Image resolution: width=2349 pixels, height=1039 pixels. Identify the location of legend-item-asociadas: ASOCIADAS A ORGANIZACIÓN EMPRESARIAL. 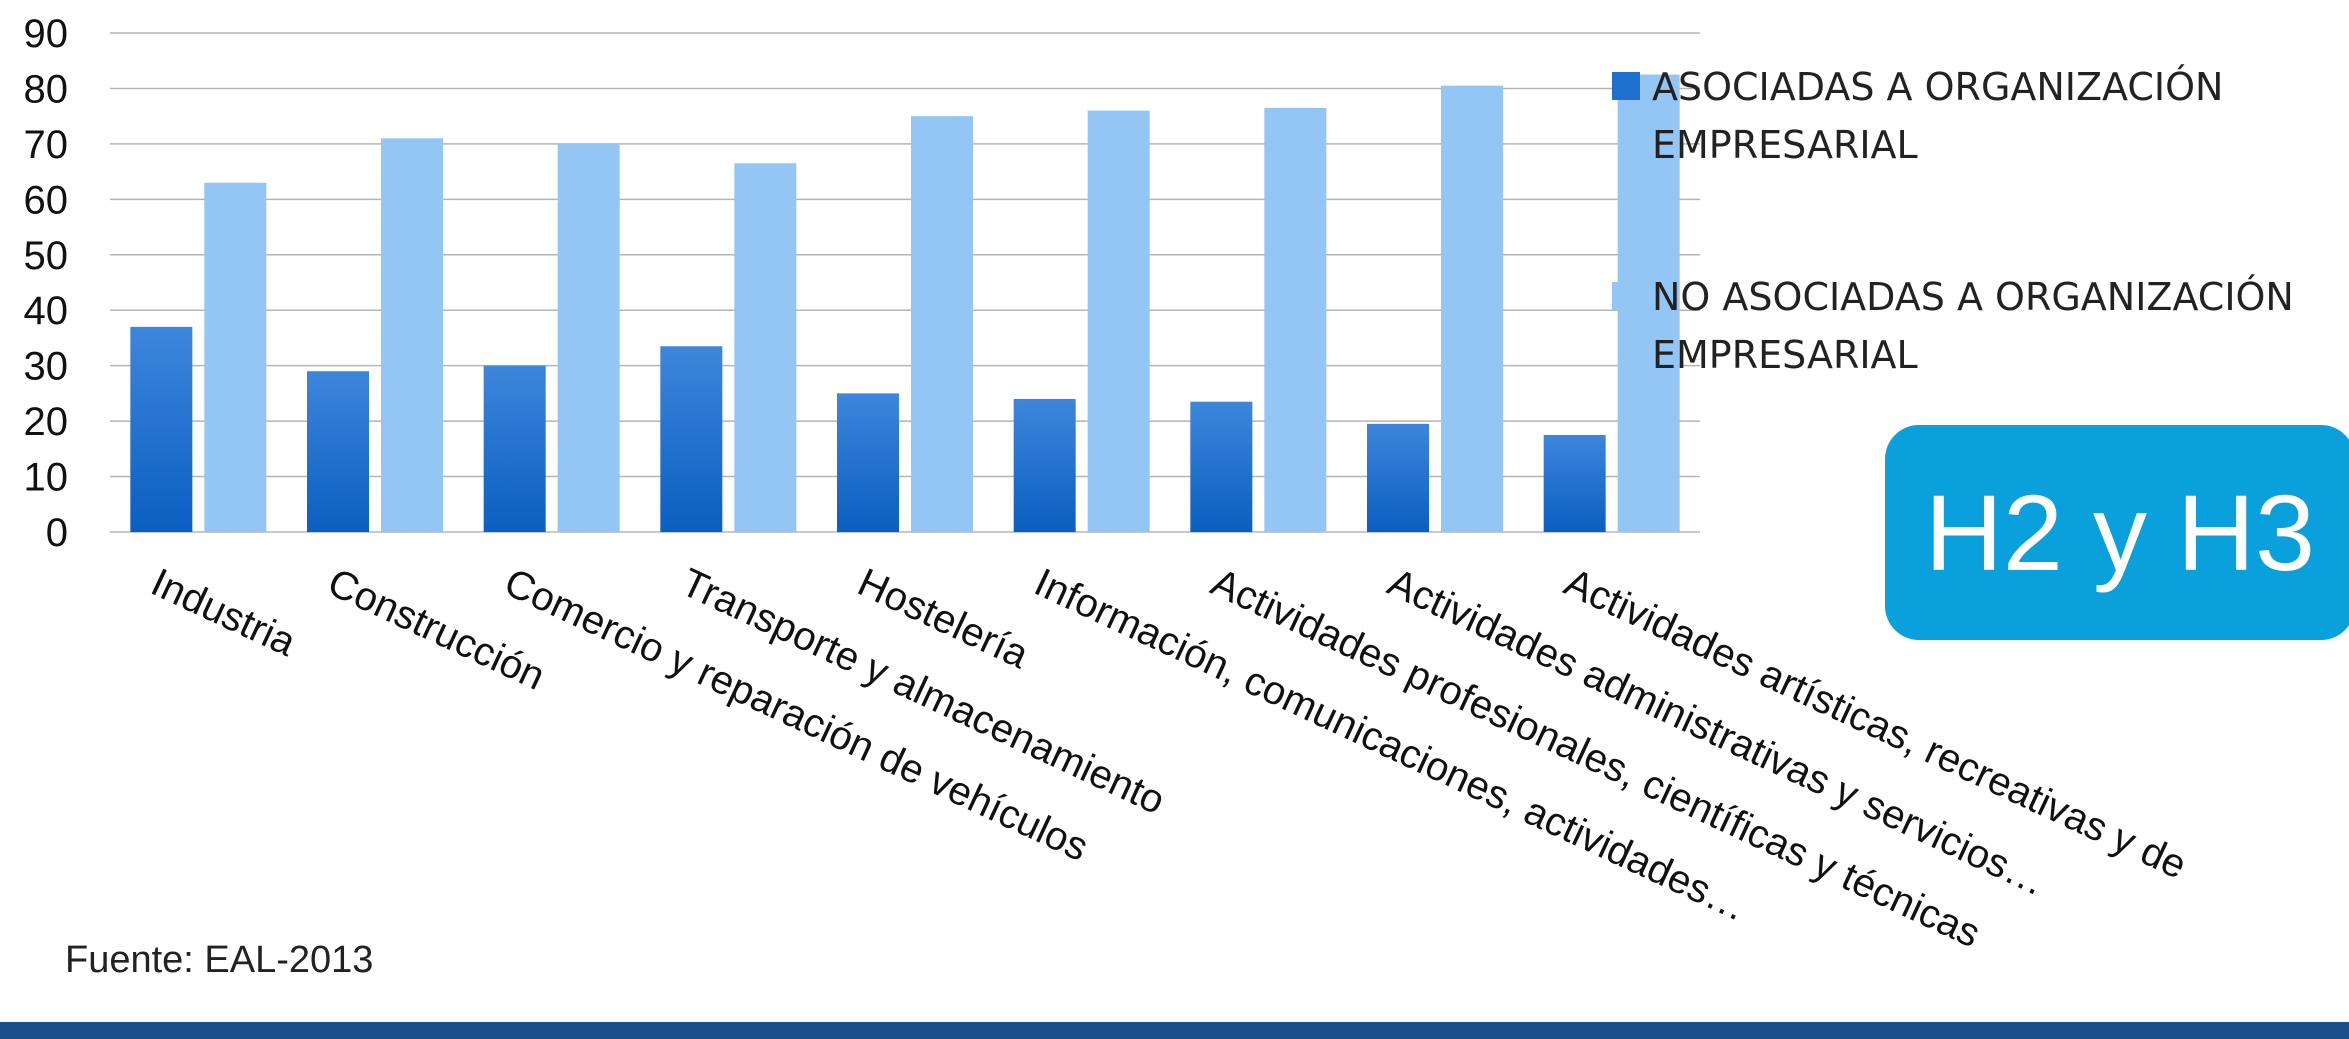
(1970, 116).